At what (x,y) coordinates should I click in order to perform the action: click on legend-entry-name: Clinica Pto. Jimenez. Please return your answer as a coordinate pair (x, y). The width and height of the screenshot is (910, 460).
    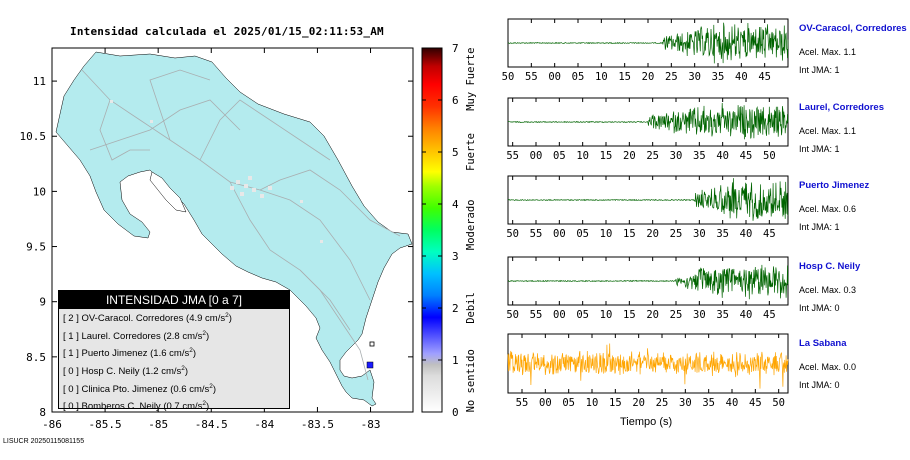
    Looking at the image, I should click on (124, 389).